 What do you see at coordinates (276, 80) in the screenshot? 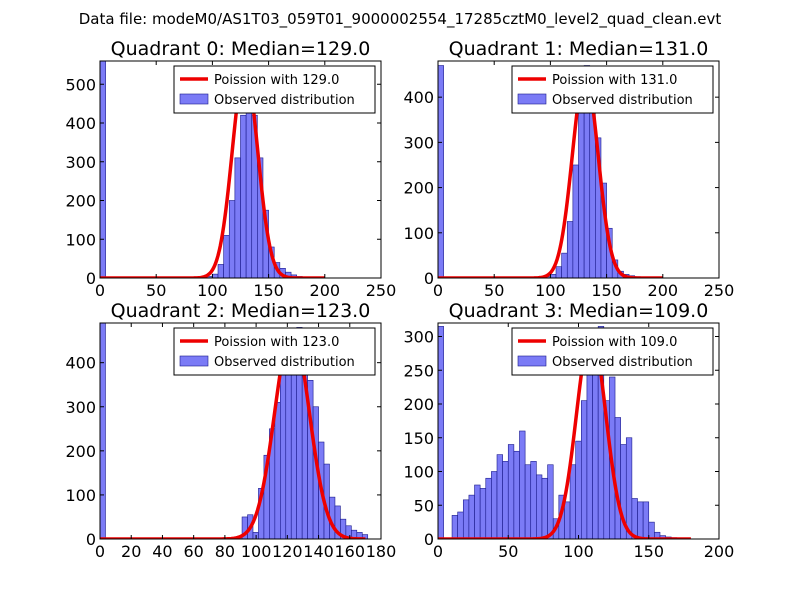
I see `legend-poisson-label: Poission with 129.0` at bounding box center [276, 80].